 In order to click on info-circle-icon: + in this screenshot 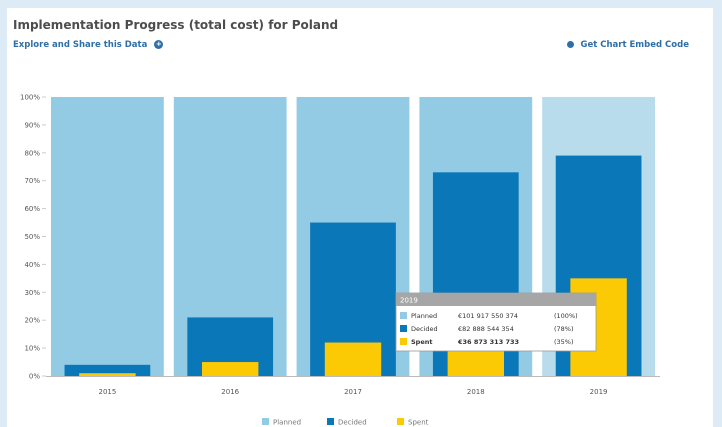, I will do `click(159, 44)`.